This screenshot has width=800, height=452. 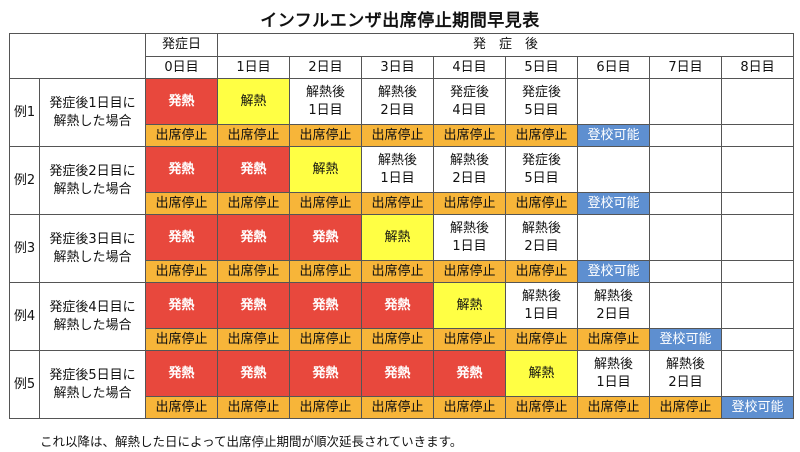 I want to click on example-attendance-row: 出席停止 出席停止 出席停止 出席停止 出席停止 出席停止 出席停止 出席停止 登校可能, so click(x=402, y=407).